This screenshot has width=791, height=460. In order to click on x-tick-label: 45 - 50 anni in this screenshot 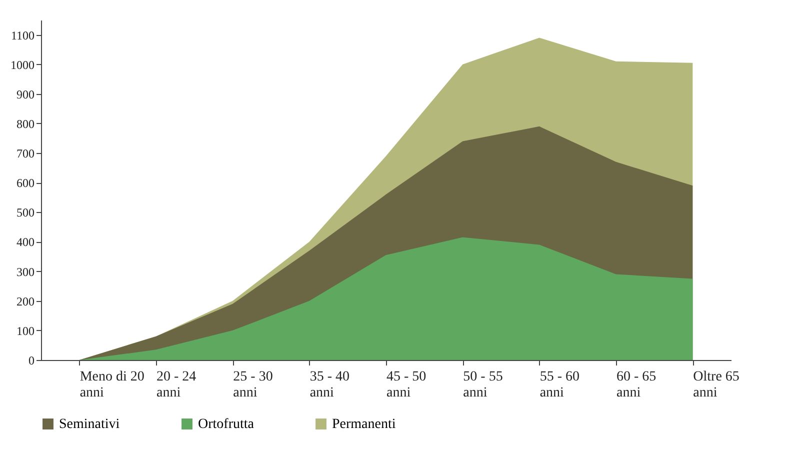, I will do `click(406, 385)`.